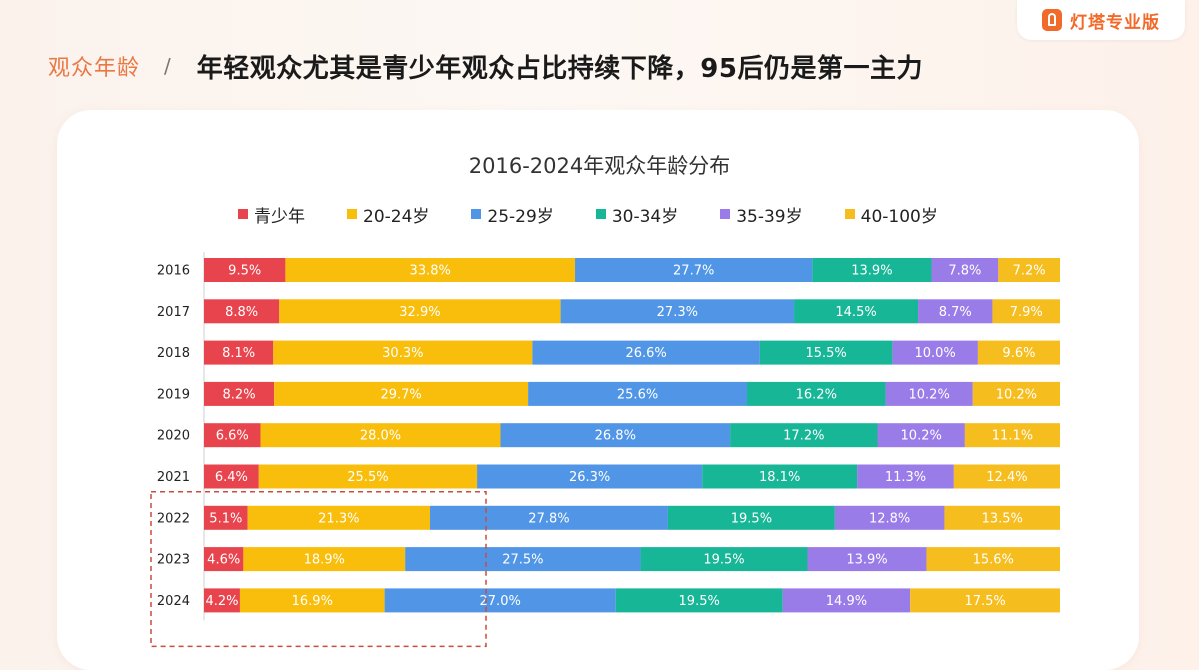 Image resolution: width=1199 pixels, height=670 pixels. What do you see at coordinates (241, 312) in the screenshot?
I see `data-label: 8.8%` at bounding box center [241, 312].